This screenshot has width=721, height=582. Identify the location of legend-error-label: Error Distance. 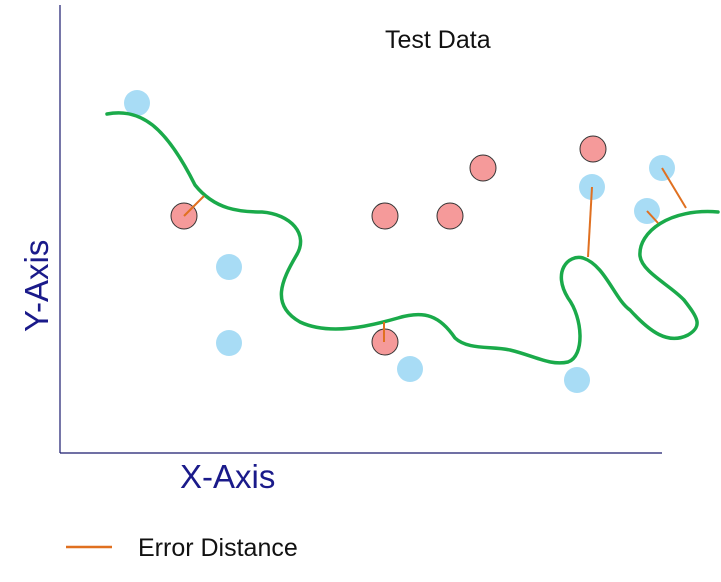
(218, 548).